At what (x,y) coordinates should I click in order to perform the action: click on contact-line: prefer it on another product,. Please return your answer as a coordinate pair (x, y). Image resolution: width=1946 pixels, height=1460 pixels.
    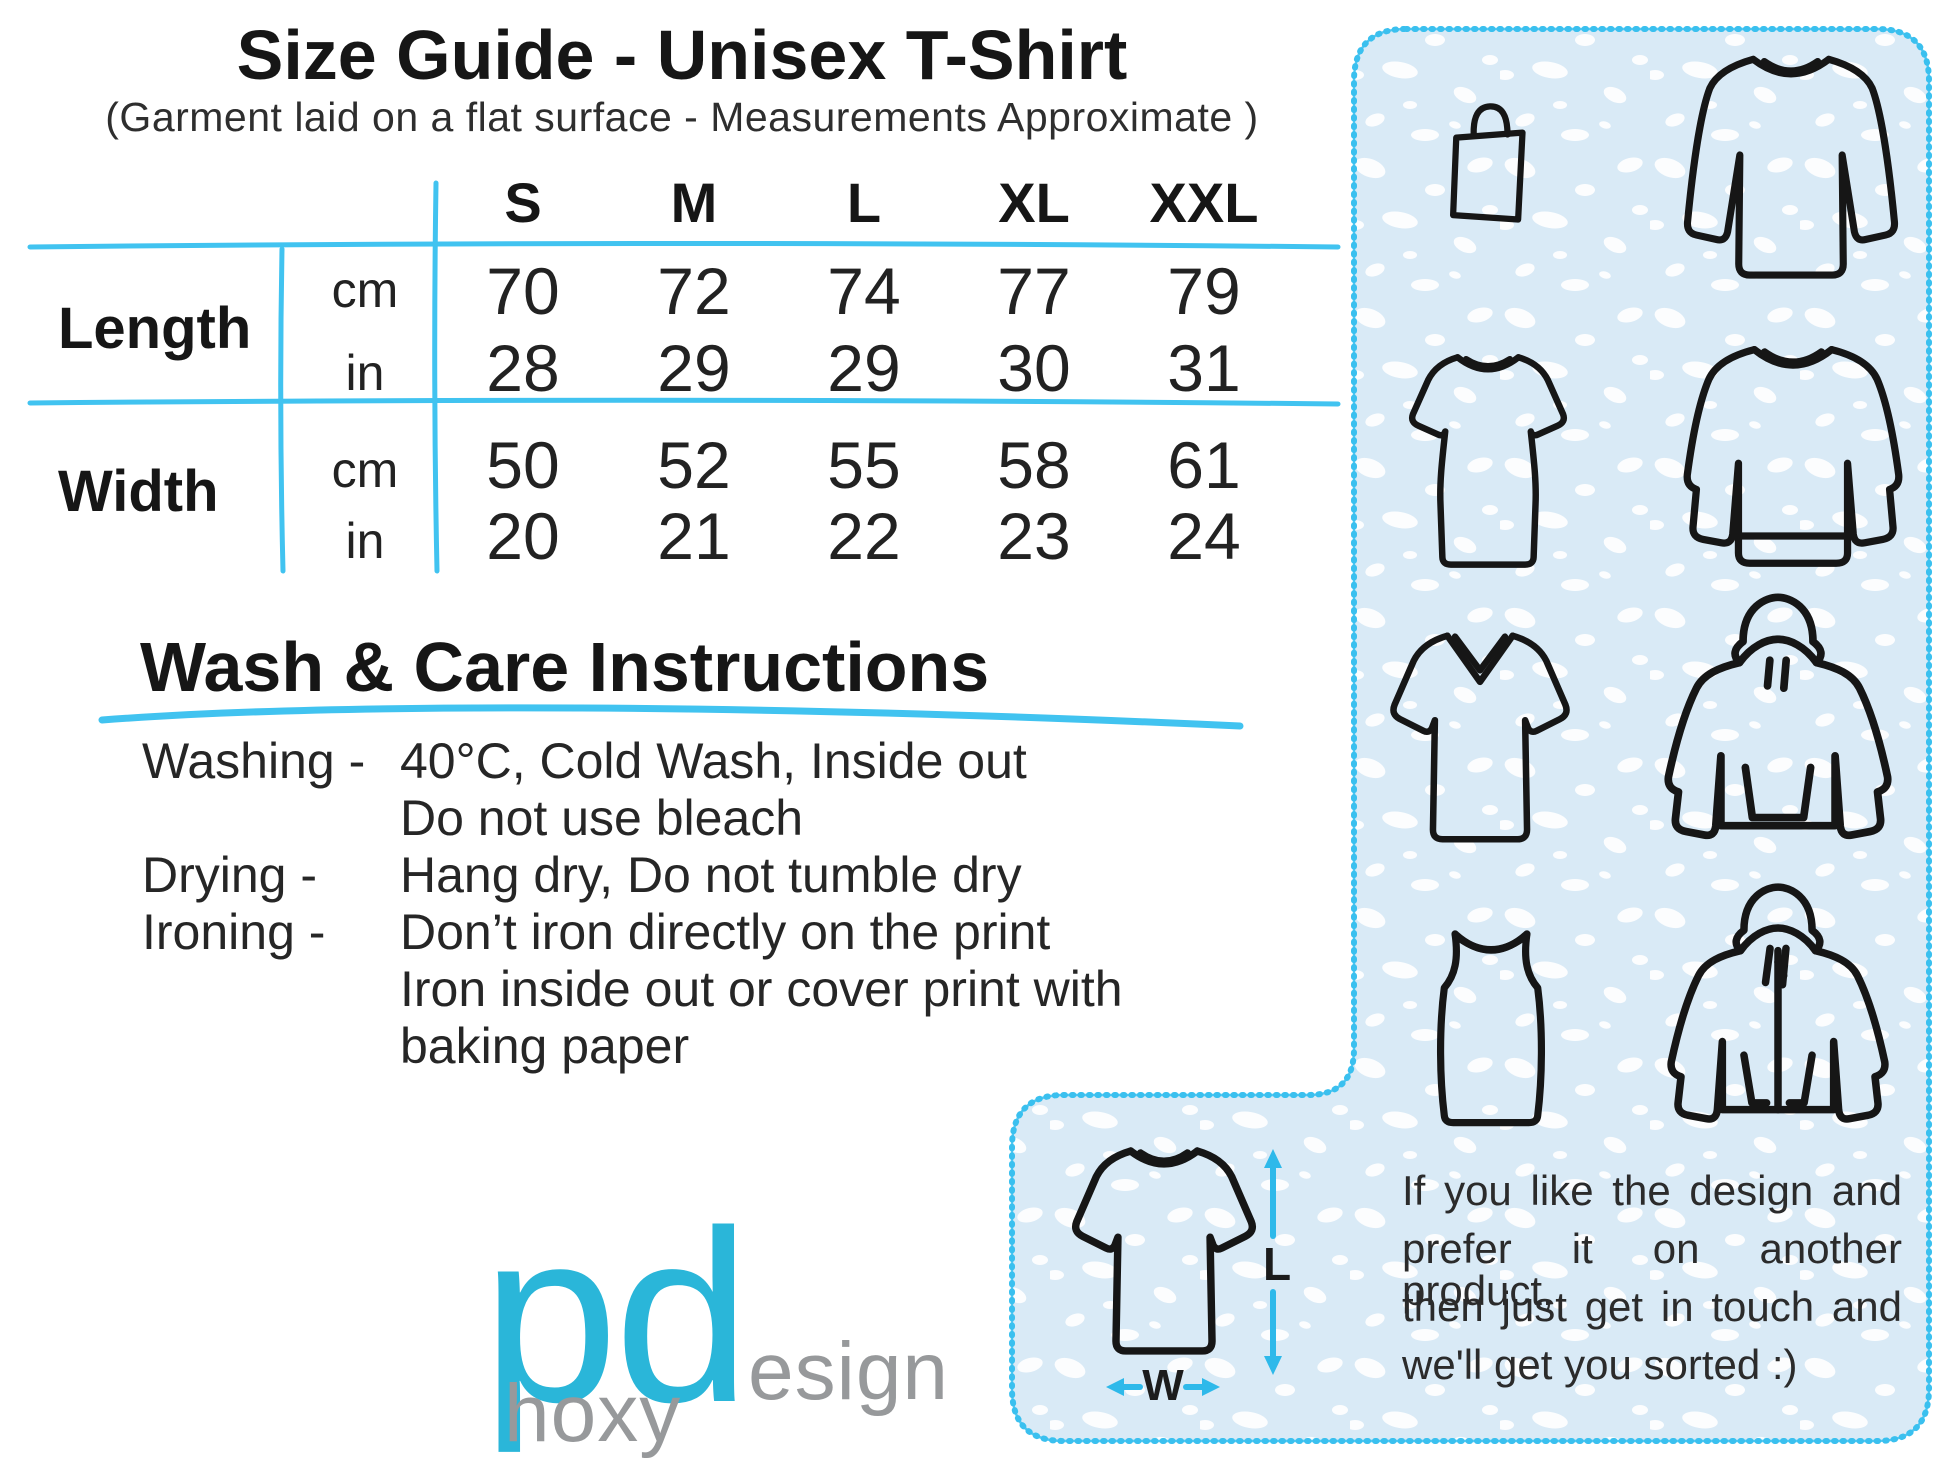
    Looking at the image, I should click on (1652, 1269).